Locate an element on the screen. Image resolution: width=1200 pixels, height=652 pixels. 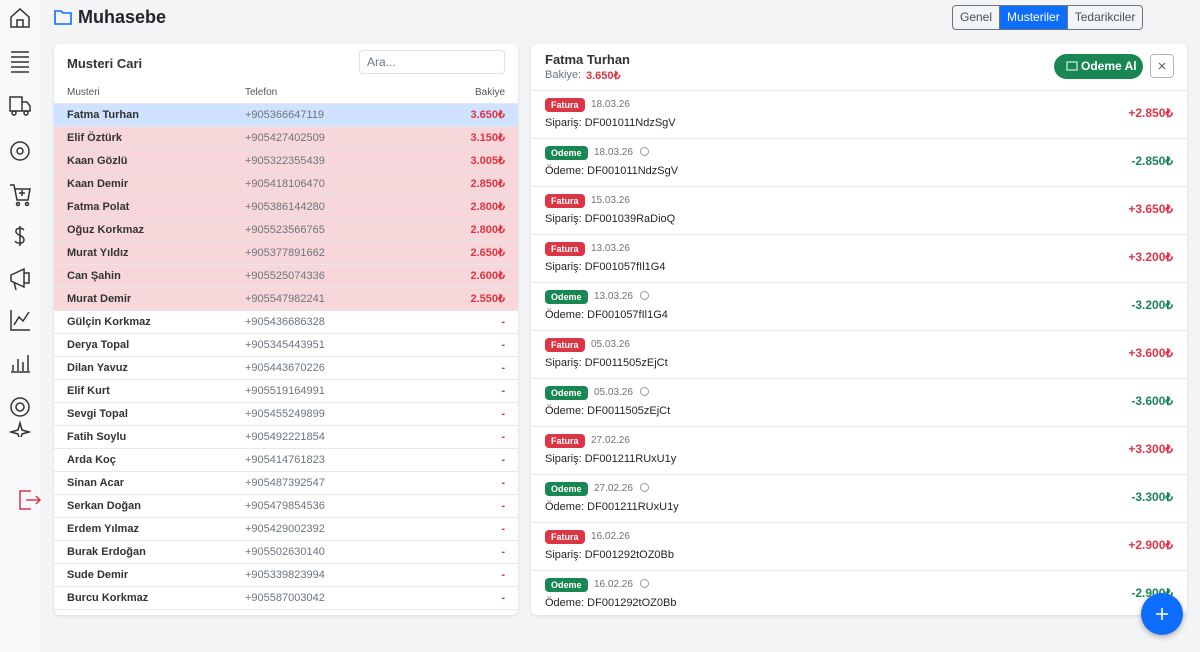
customer-balance: 2.550₺ is located at coordinates (487, 299).